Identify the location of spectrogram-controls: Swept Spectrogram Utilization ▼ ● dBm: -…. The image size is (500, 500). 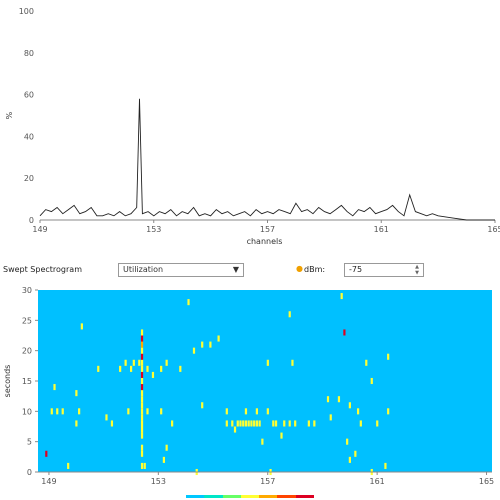
(250, 271).